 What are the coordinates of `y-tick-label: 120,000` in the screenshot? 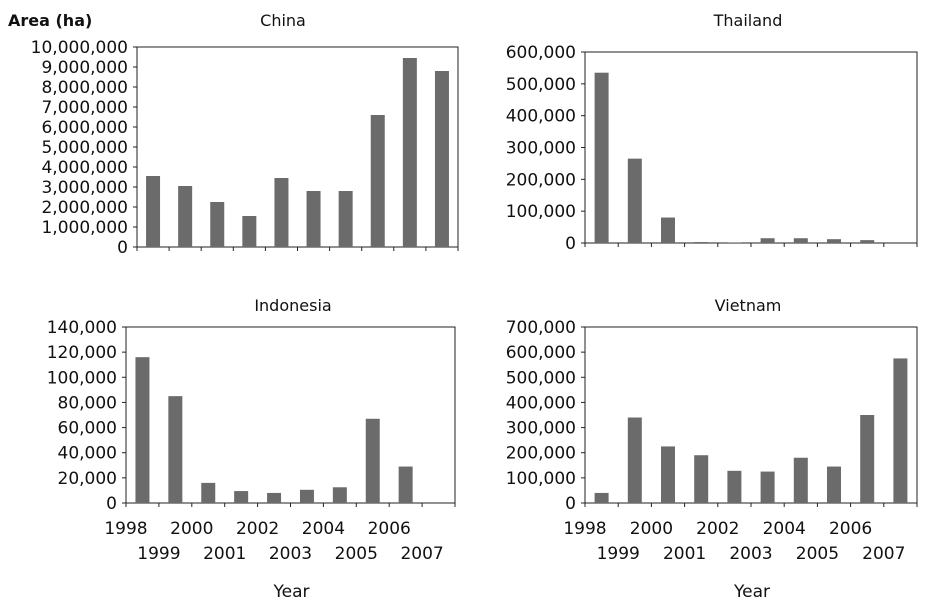 It's located at (82, 353).